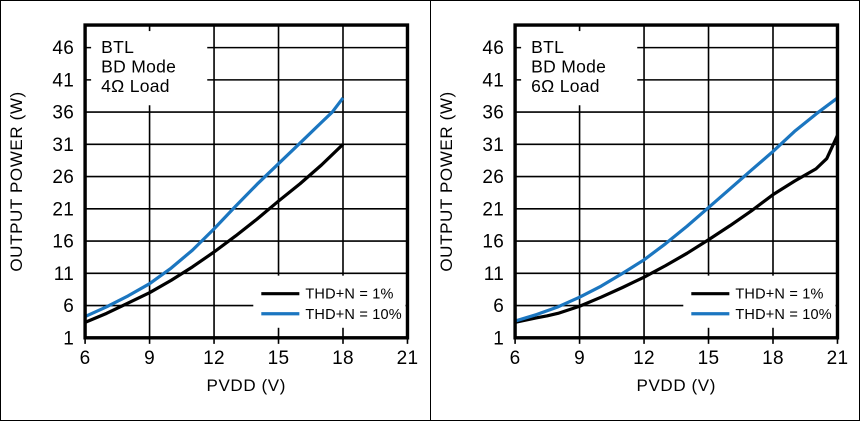  I want to click on chart-condition-line: 4Ω Load, so click(135, 86).